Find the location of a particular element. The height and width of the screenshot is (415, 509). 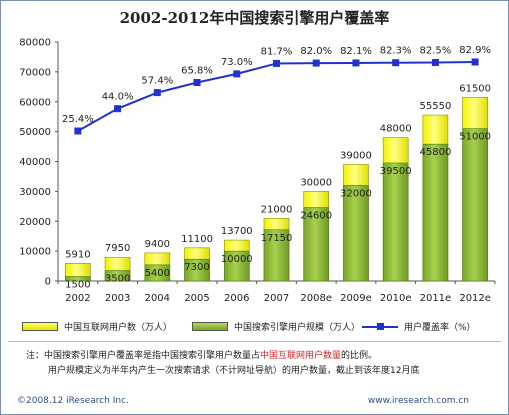

y-tick-label: 20000 is located at coordinates (35, 222).